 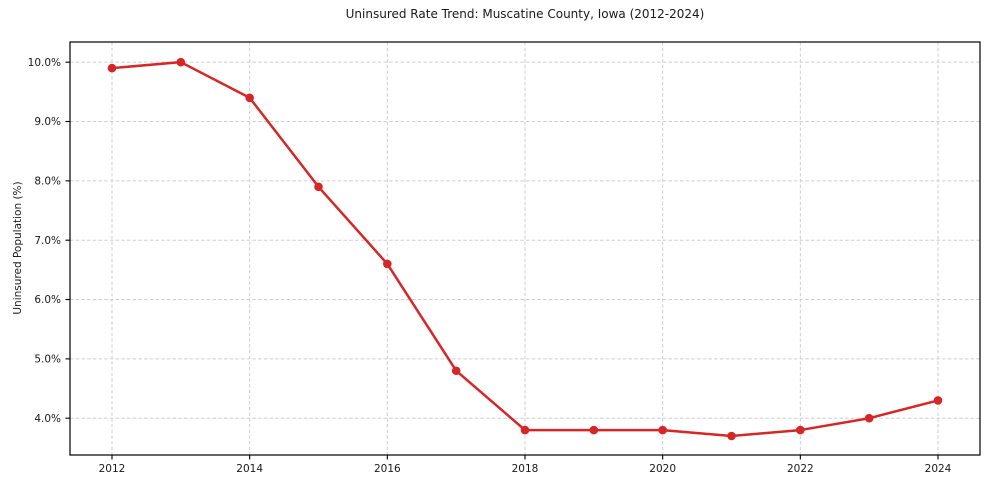 What do you see at coordinates (44, 63) in the screenshot?
I see `y-tick-label: 10.0%` at bounding box center [44, 63].